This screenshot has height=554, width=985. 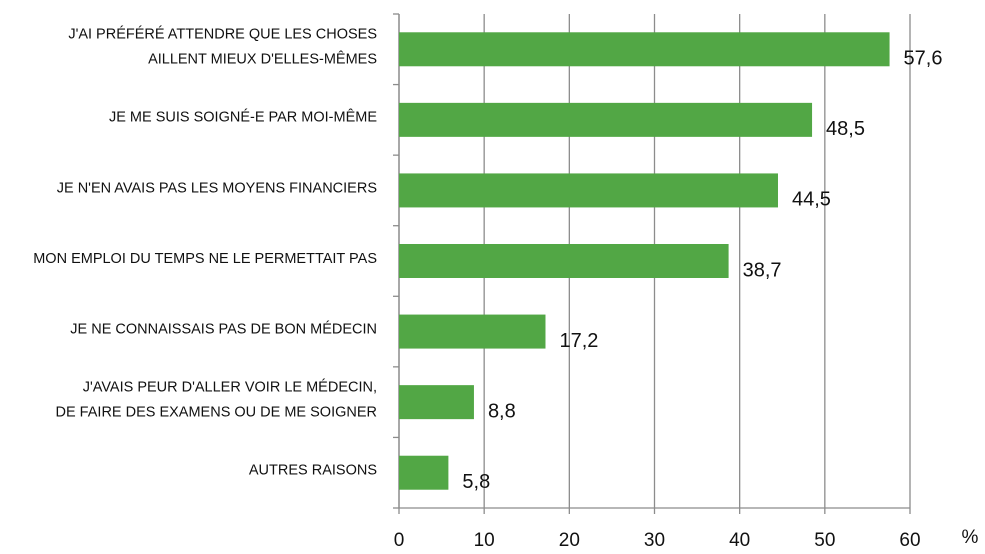 I want to click on value-label: 5,8, so click(x=476, y=482).